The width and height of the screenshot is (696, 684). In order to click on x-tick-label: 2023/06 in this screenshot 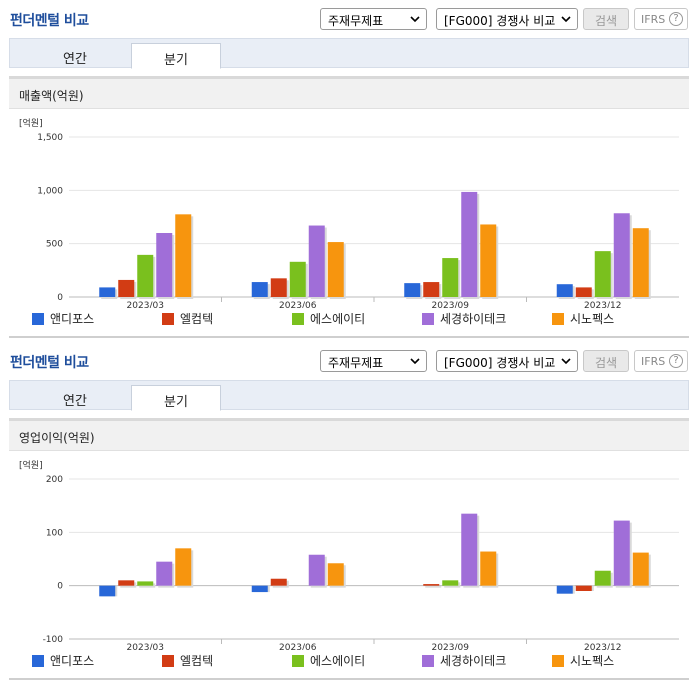, I will do `click(298, 646)`.